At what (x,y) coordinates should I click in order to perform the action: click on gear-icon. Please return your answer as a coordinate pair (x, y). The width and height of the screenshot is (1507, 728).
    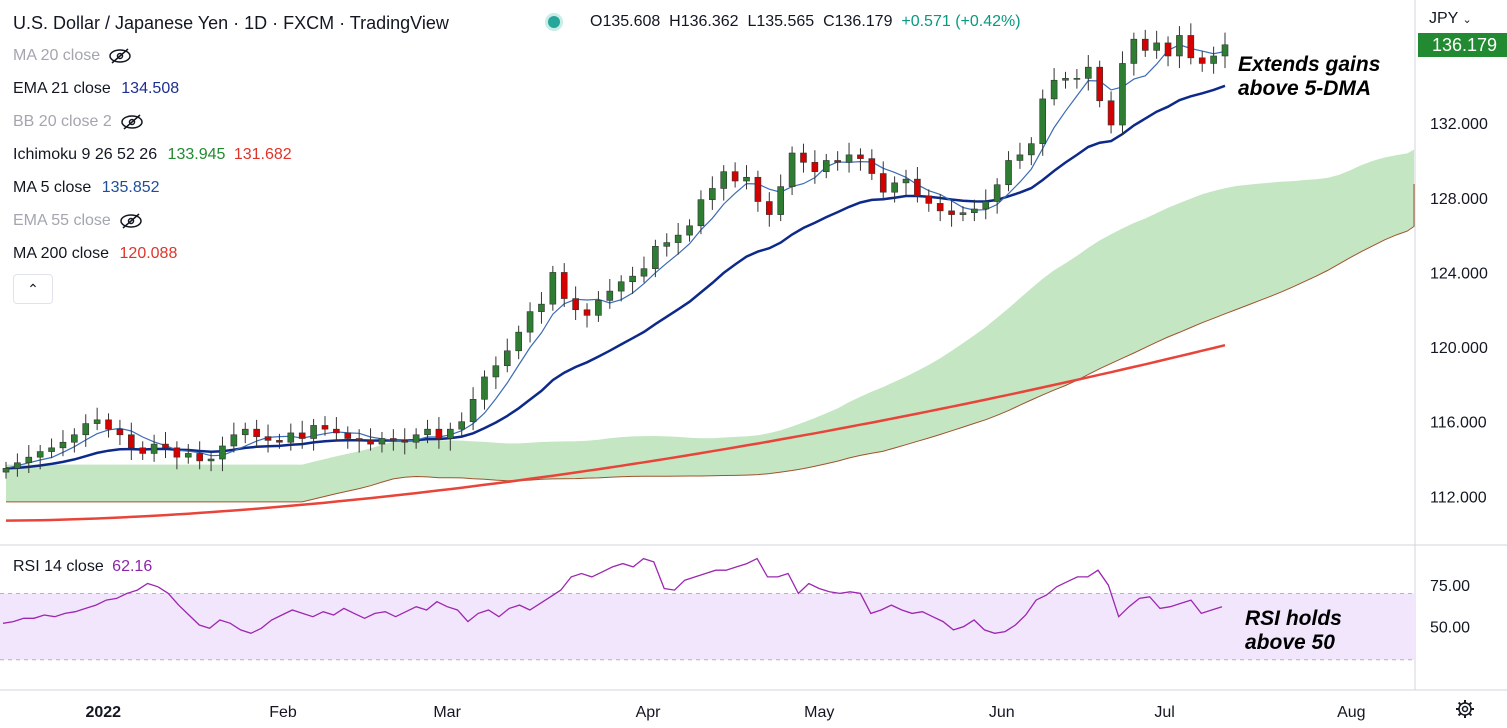
    Looking at the image, I should click on (1465, 709).